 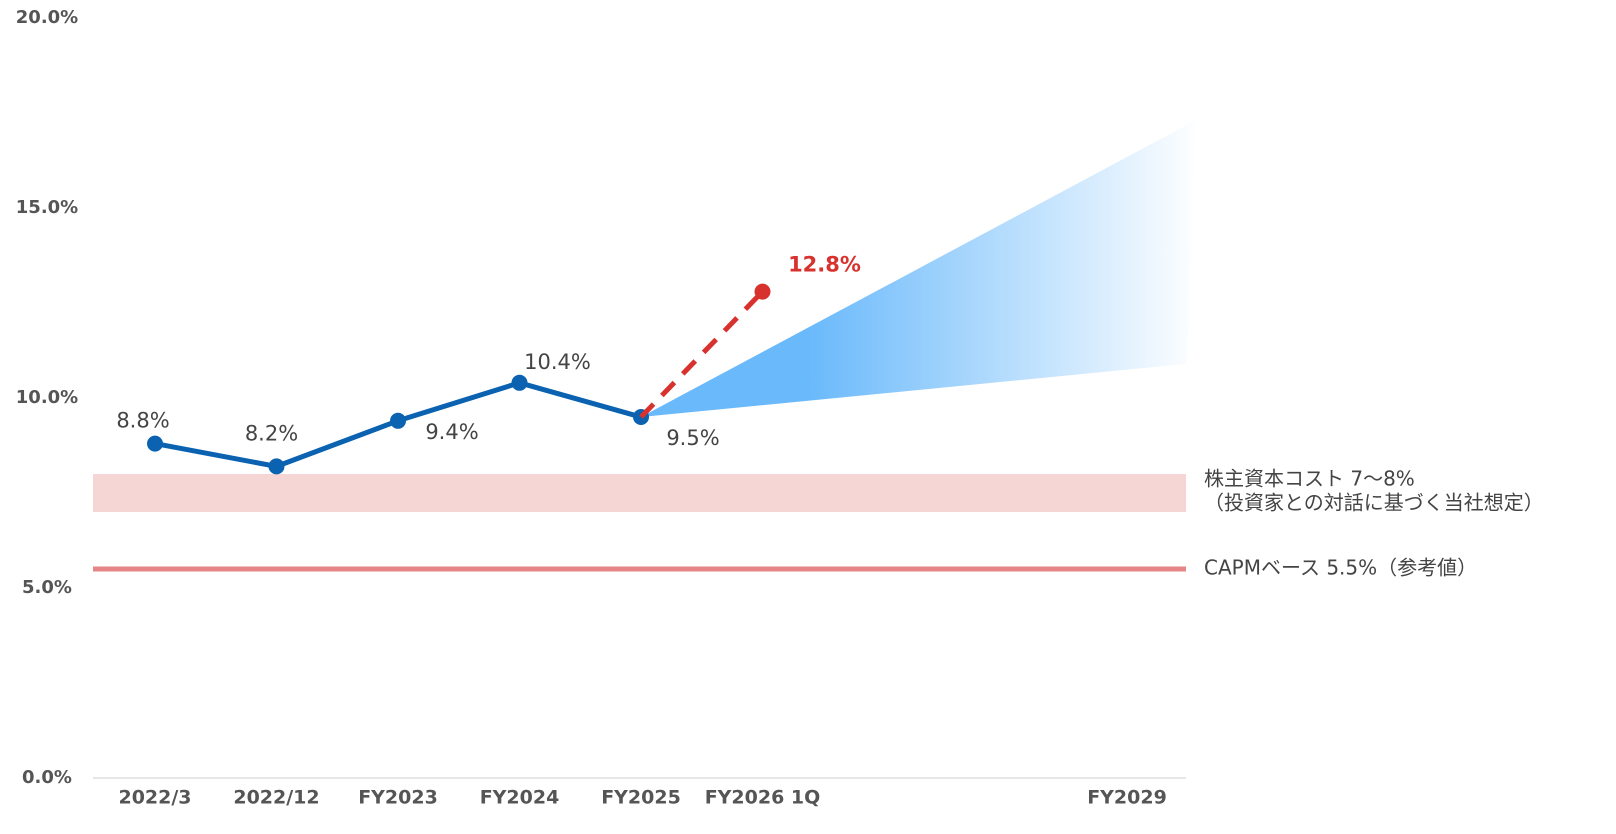 What do you see at coordinates (398, 798) in the screenshot?
I see `x-tick-label: FY2023` at bounding box center [398, 798].